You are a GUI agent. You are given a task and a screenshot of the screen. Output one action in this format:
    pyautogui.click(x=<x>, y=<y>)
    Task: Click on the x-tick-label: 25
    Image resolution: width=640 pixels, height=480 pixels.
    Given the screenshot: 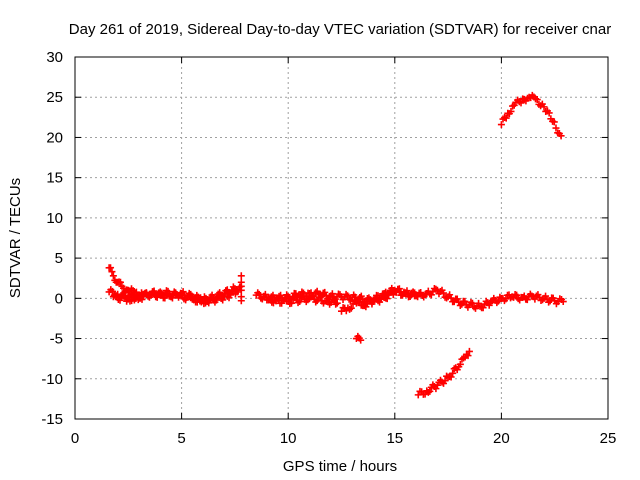 What is the action you would take?
    pyautogui.click(x=608, y=438)
    